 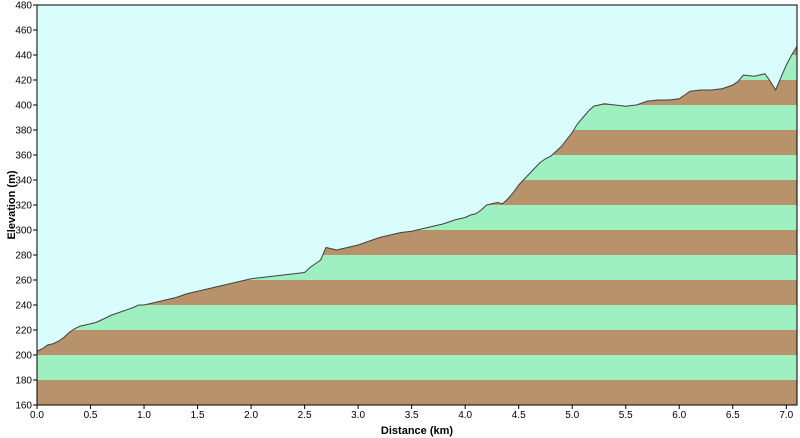 What do you see at coordinates (679, 415) in the screenshot?
I see `x-tick-label: 6.0` at bounding box center [679, 415].